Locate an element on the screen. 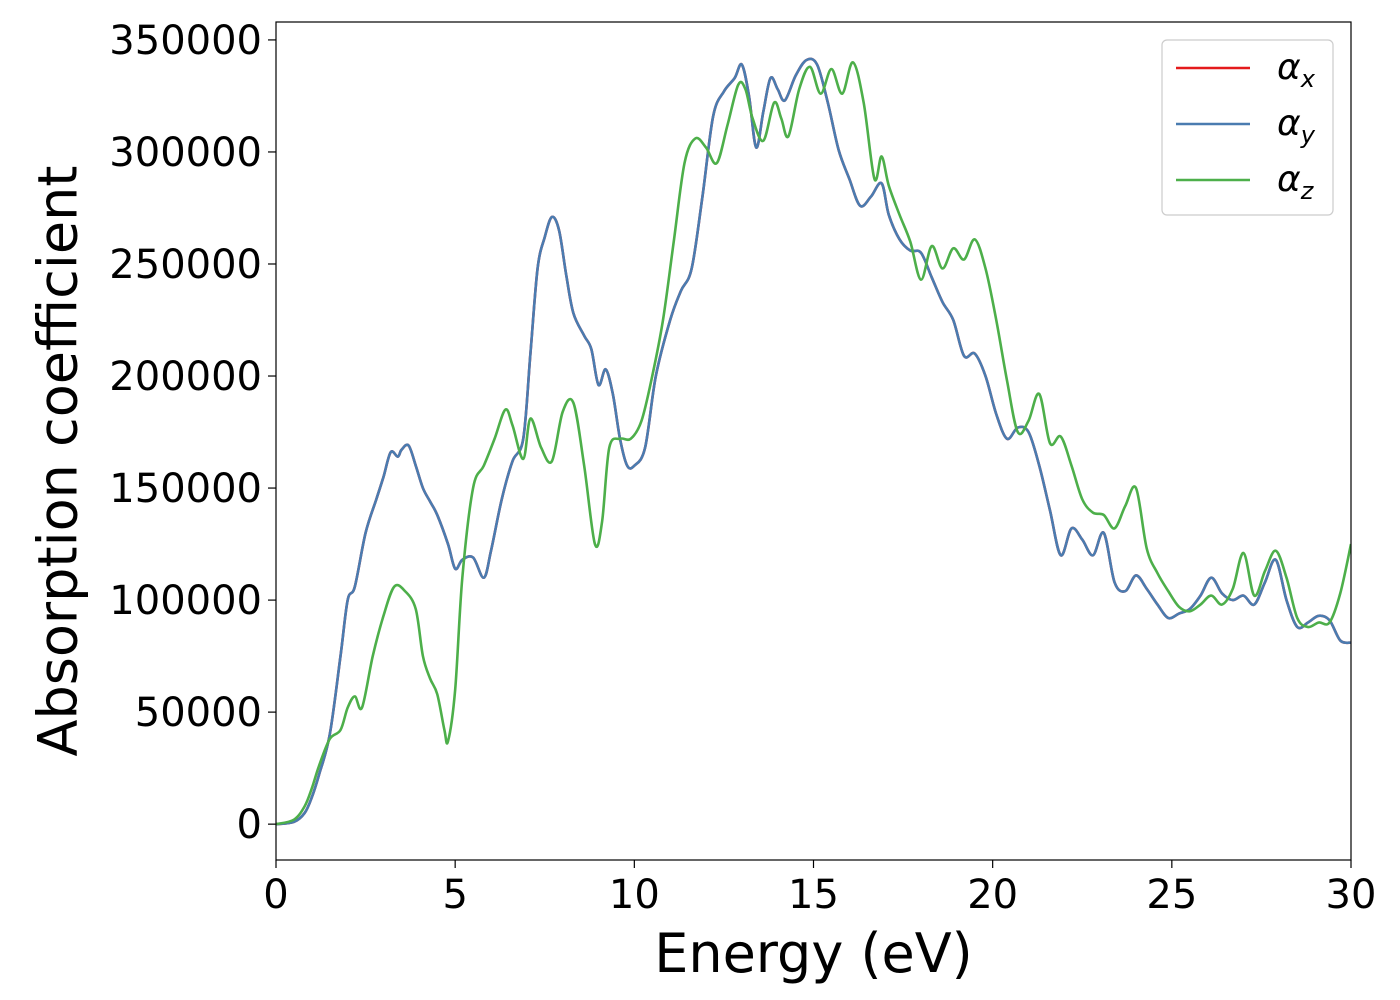 This screenshot has width=1400, height=1000. y-tick-label: 50000 is located at coordinates (198, 713).